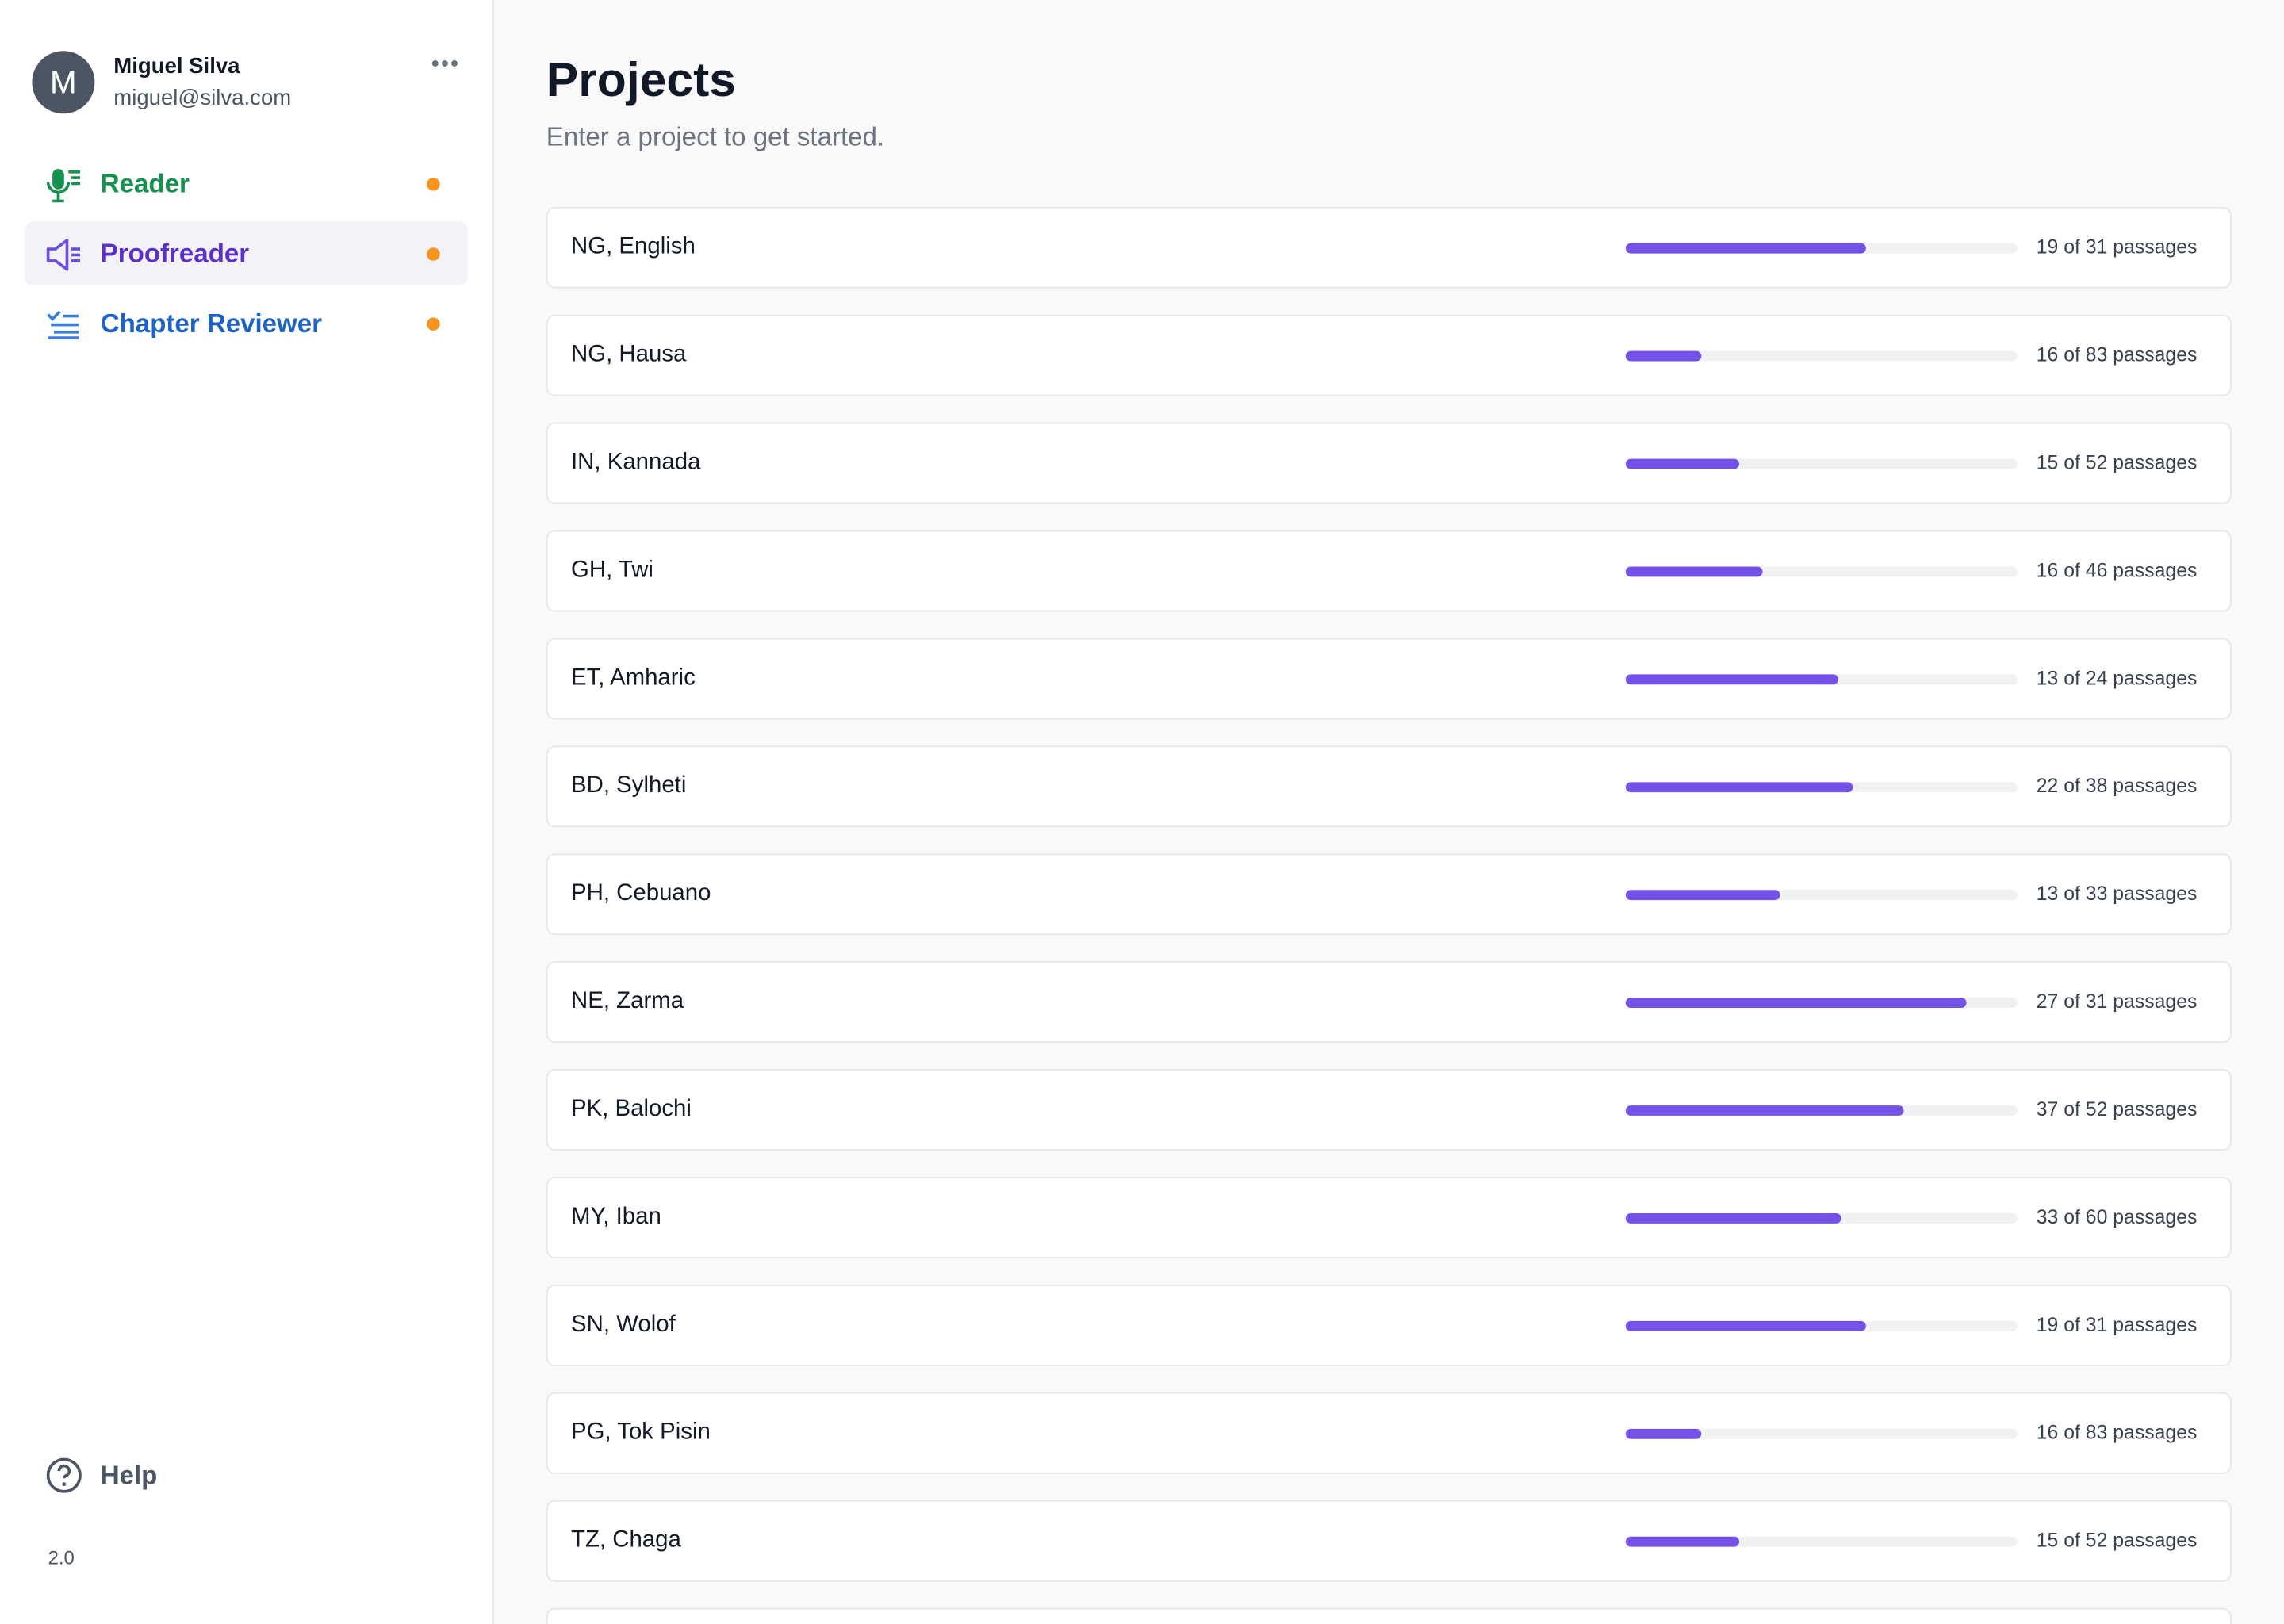  I want to click on user-name: Miguel Silva, so click(176, 66).